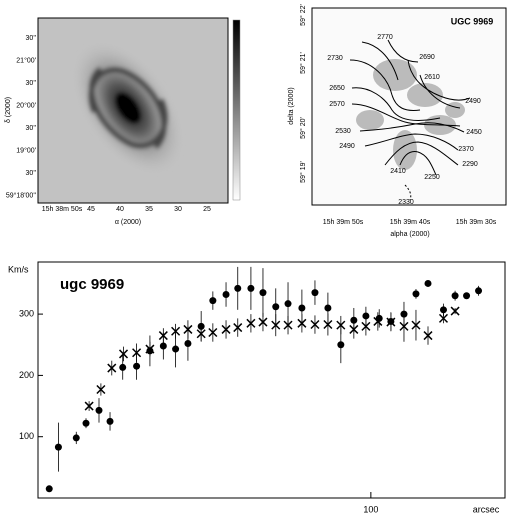 This screenshot has height=529, width=520. I want to click on contour-label: 2450, so click(474, 132).